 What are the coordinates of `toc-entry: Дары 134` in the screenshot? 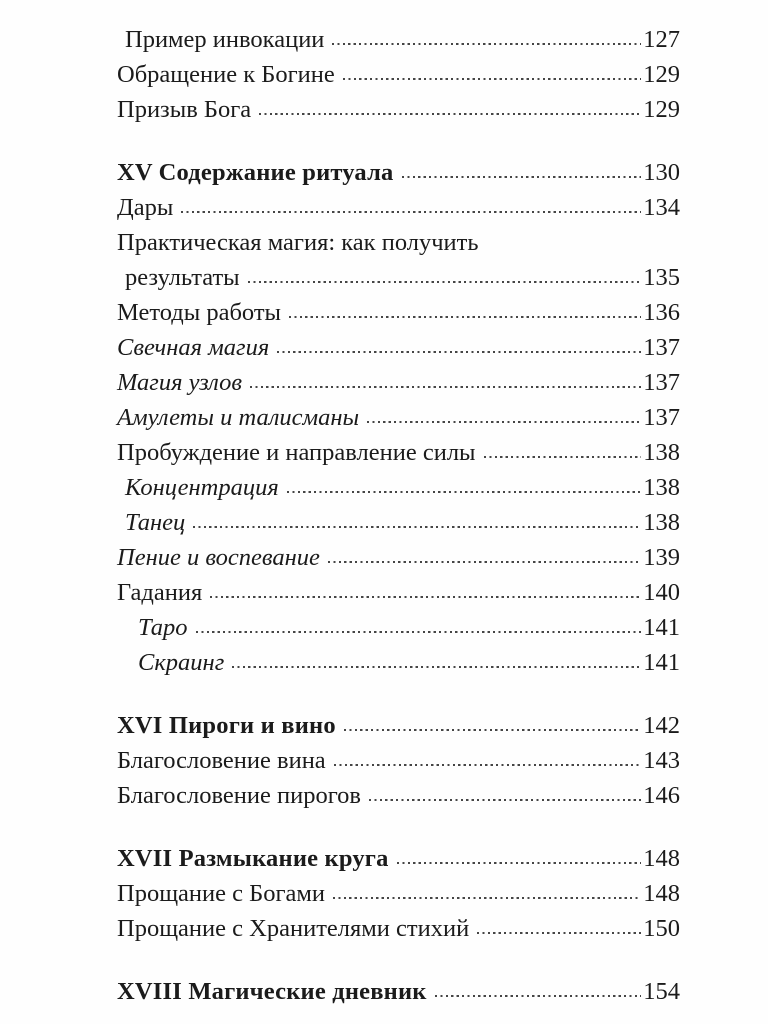 It's located at (398, 207).